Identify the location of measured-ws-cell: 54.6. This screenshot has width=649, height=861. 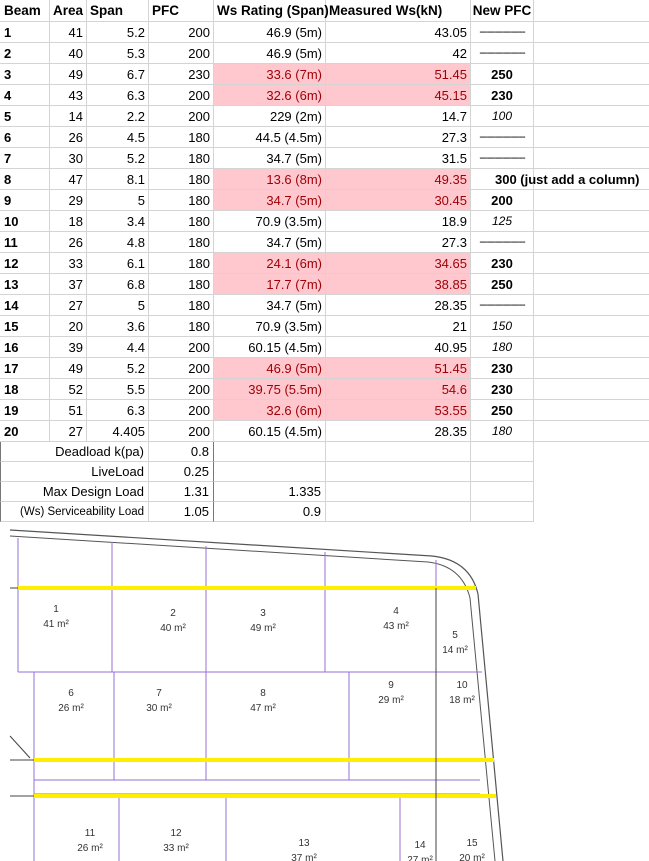
(398, 389).